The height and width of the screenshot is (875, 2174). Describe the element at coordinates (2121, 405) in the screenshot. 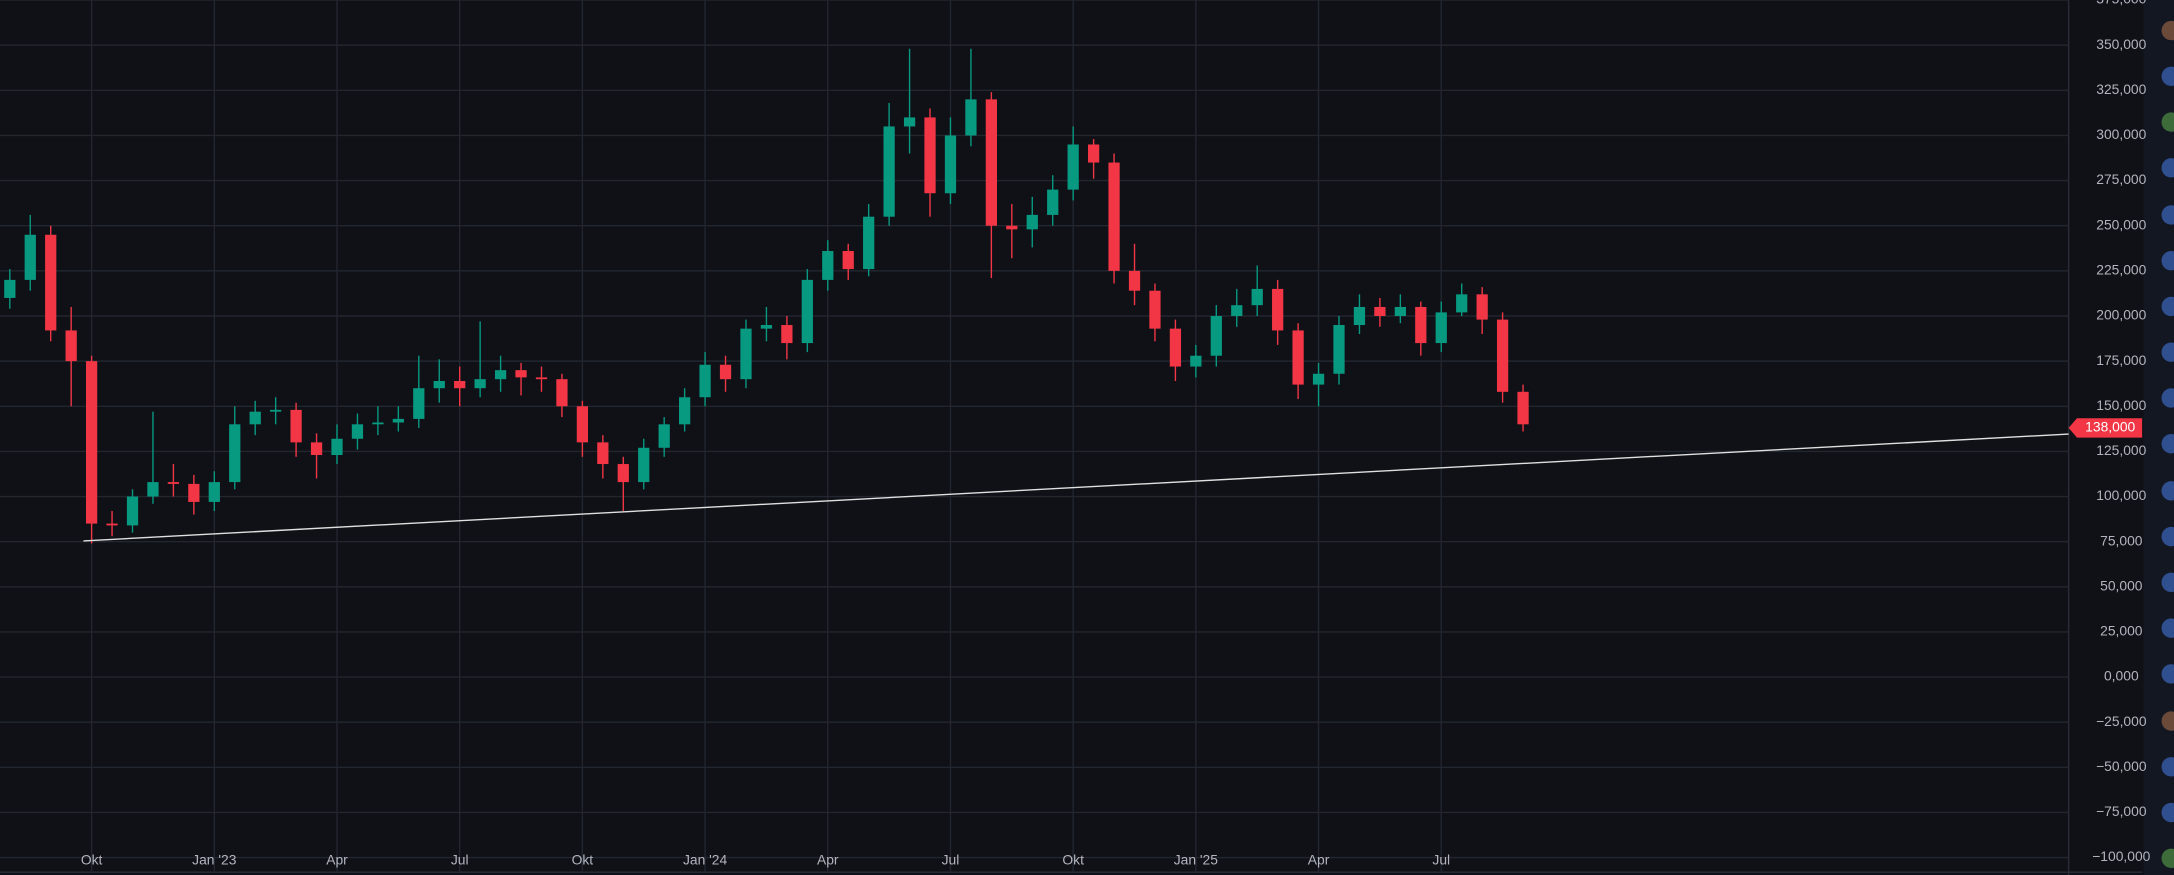

I see `y-tick-label: 150,000` at that location.